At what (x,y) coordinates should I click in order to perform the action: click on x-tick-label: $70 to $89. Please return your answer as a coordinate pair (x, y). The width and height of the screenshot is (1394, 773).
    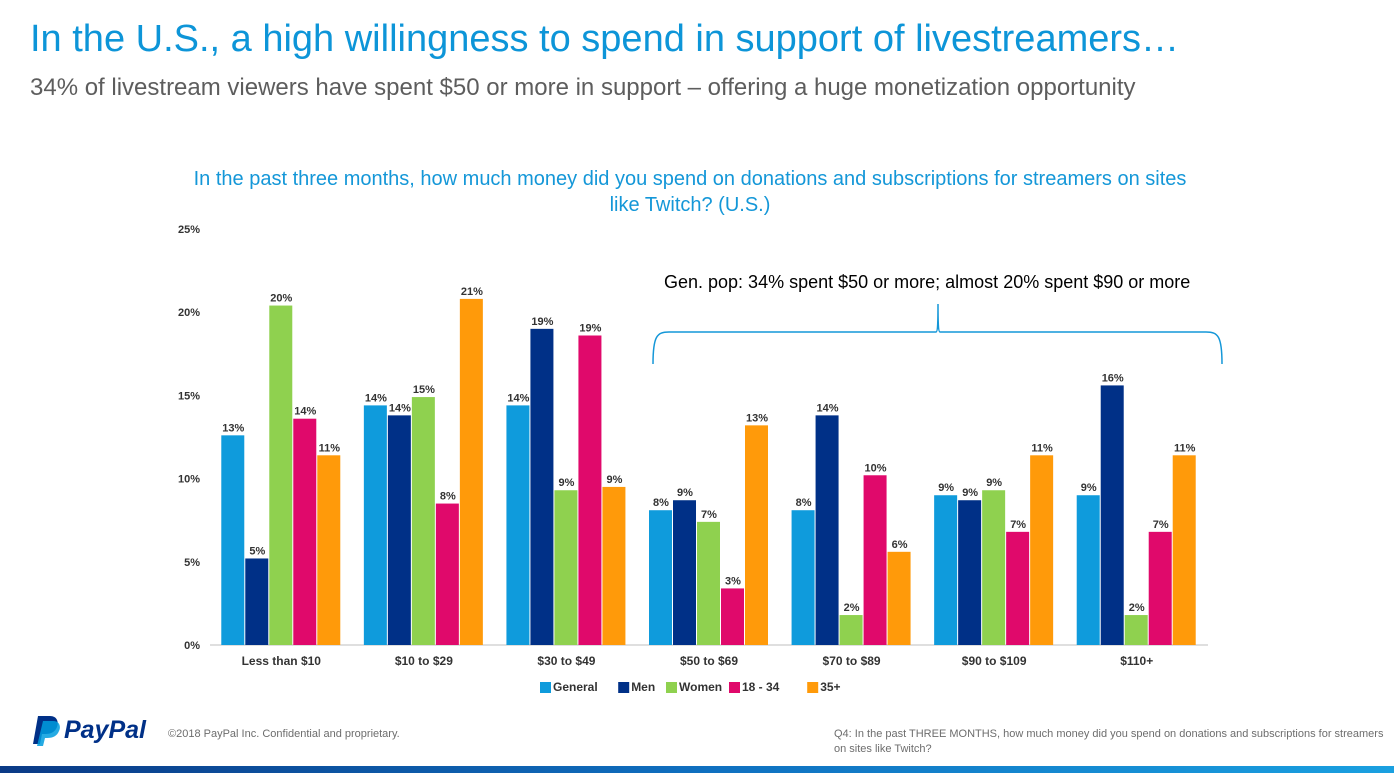
    Looking at the image, I should click on (852, 661).